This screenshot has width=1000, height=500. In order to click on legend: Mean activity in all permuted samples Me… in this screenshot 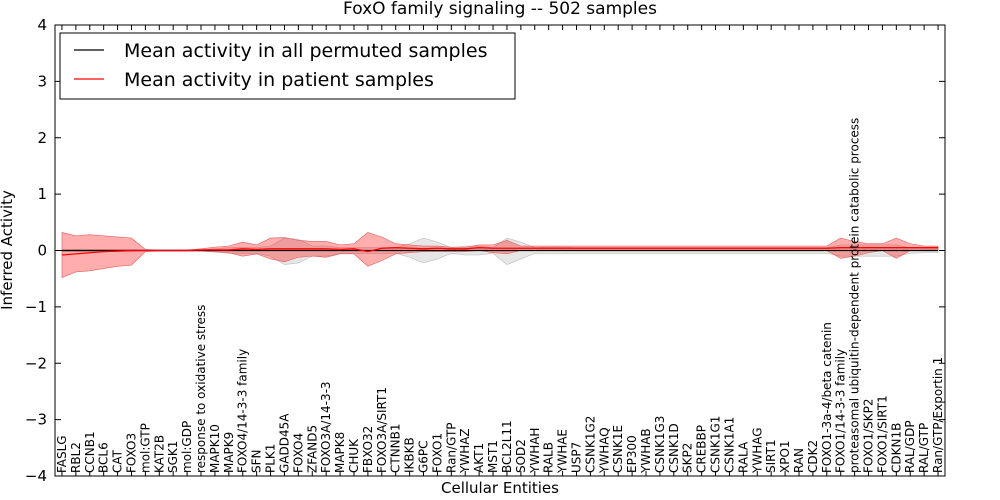, I will do `click(287, 66)`.